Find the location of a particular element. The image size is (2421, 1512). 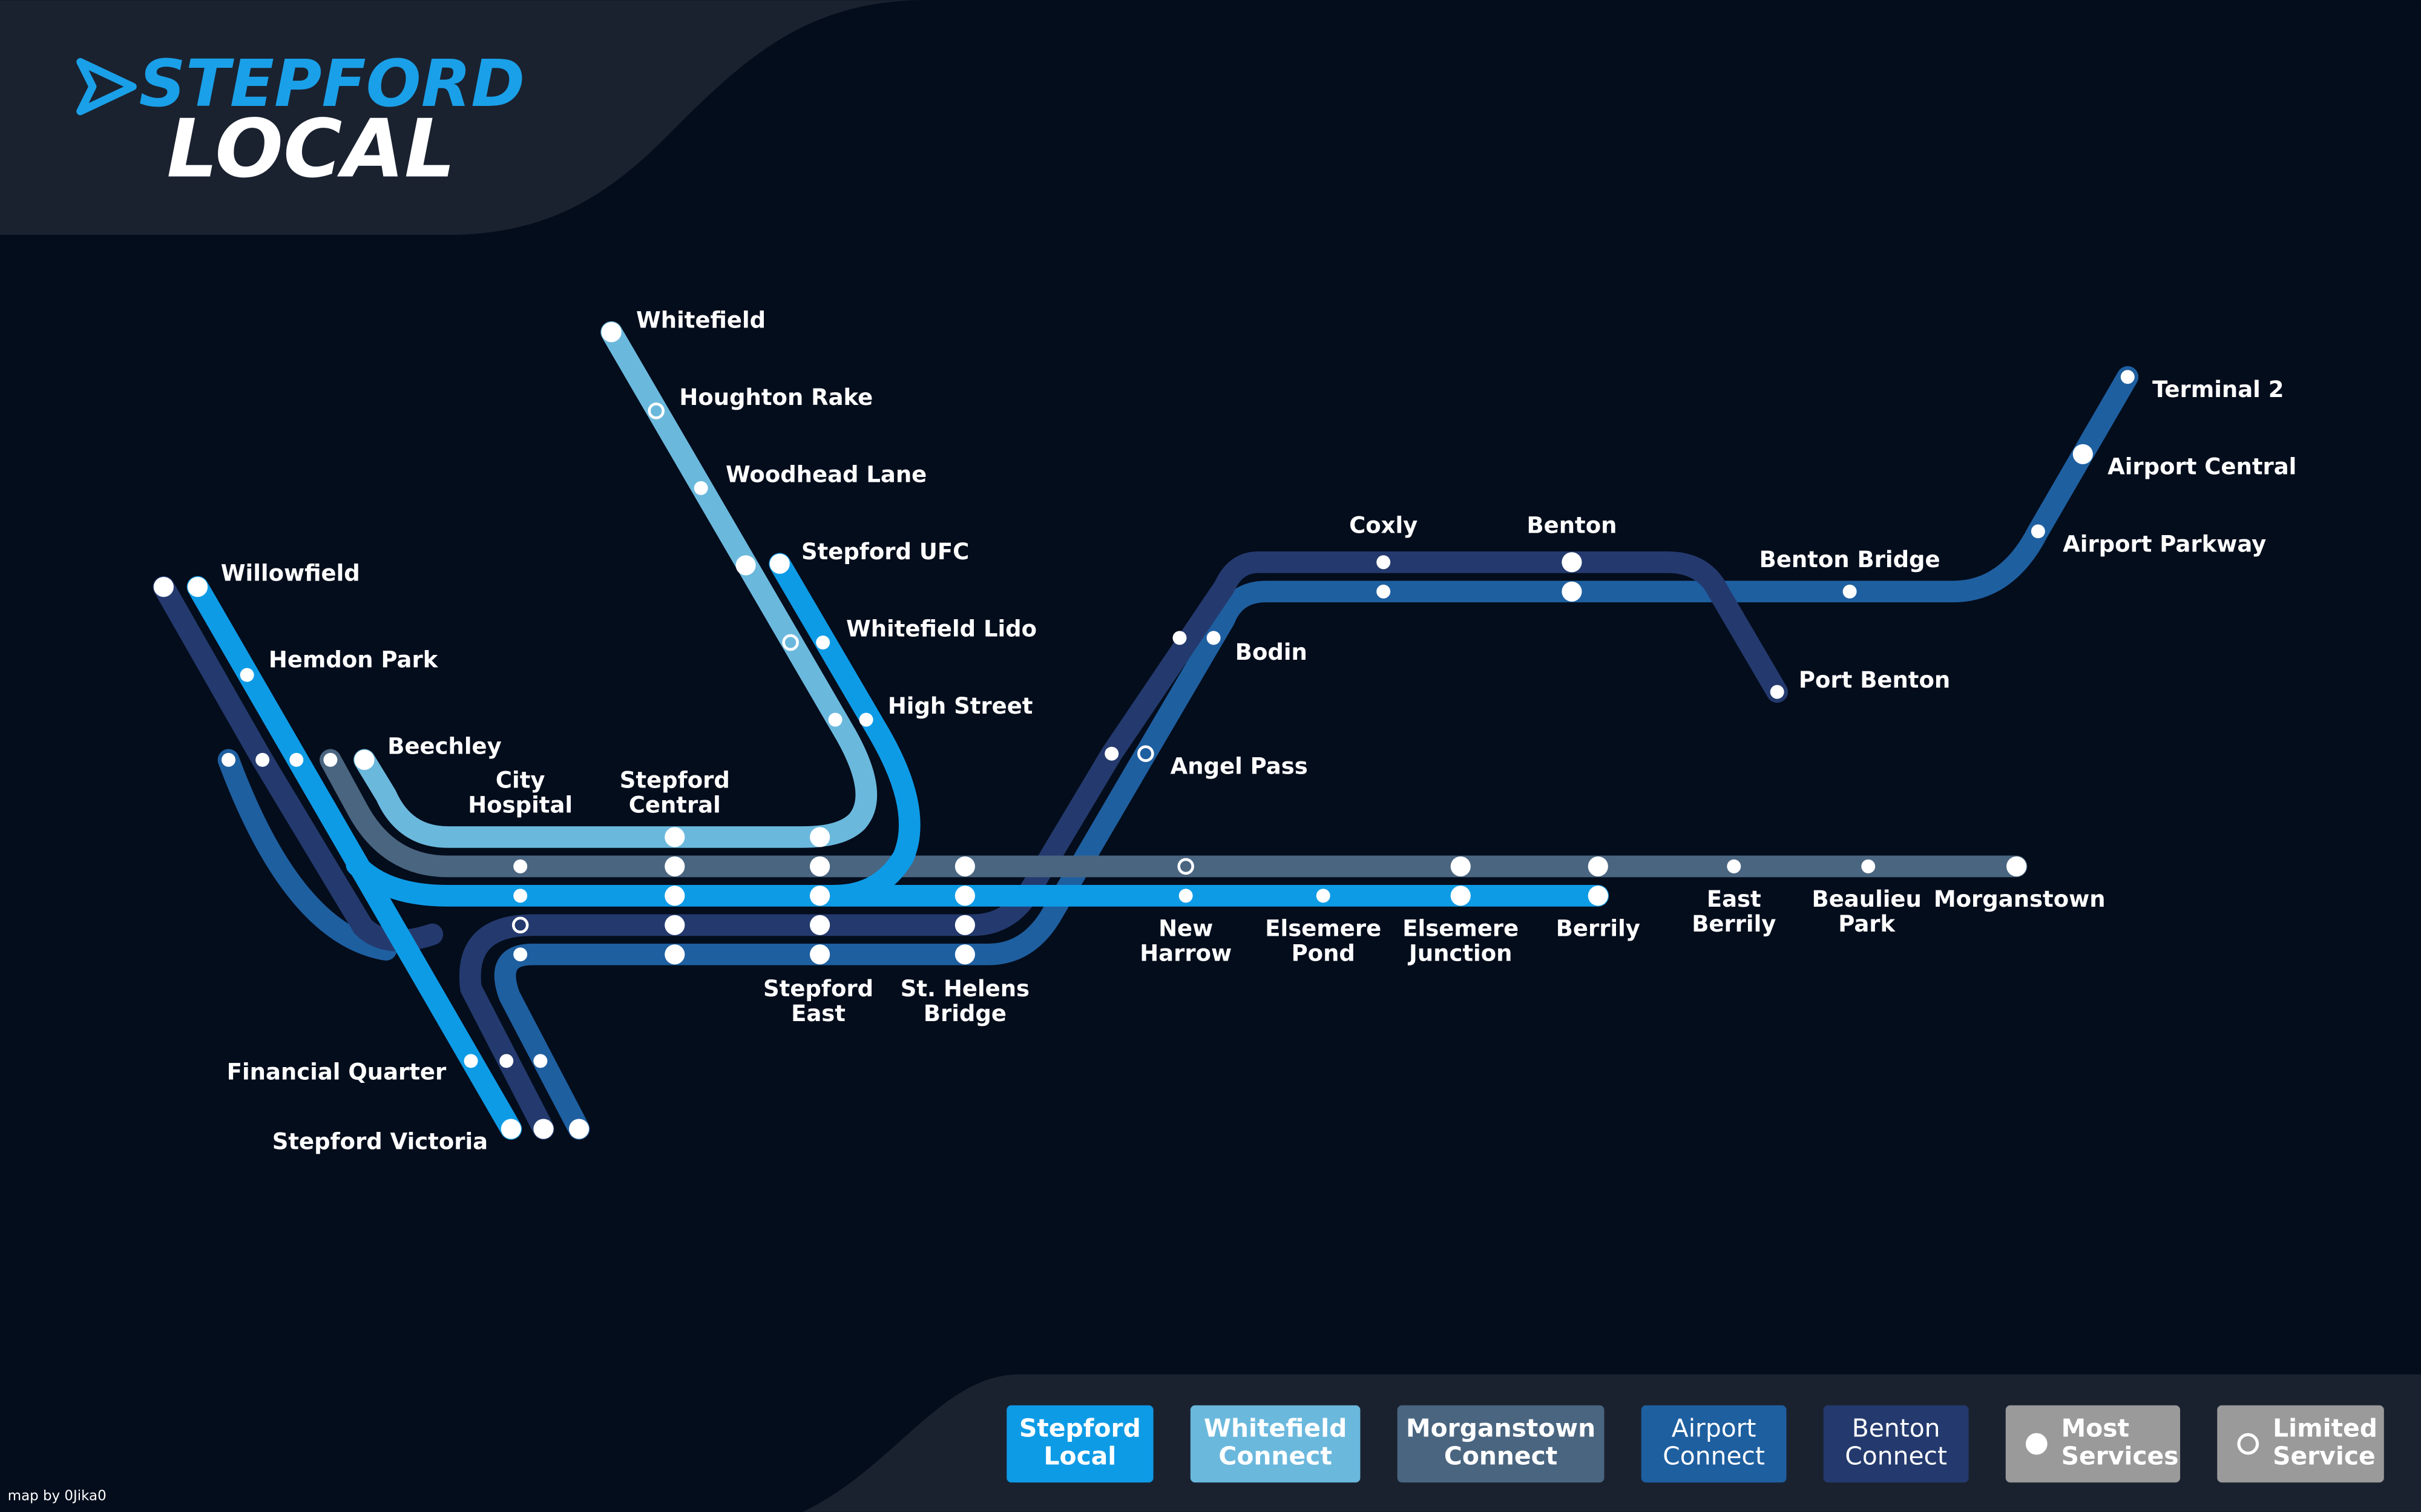

station-label: Woodhead Lane is located at coordinates (826, 474).